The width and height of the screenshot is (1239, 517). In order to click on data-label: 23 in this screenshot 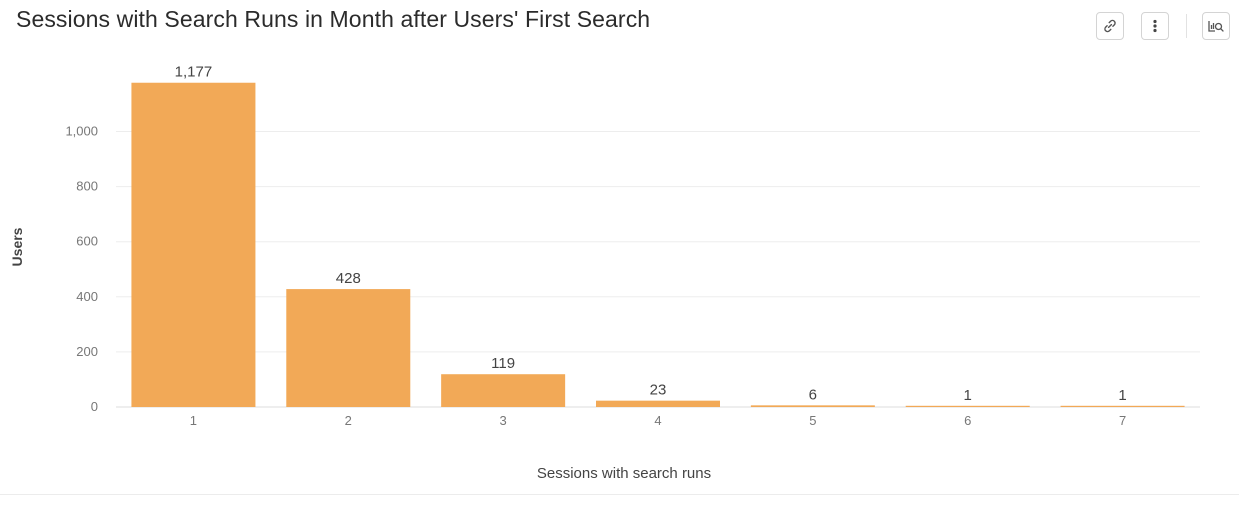, I will do `click(658, 390)`.